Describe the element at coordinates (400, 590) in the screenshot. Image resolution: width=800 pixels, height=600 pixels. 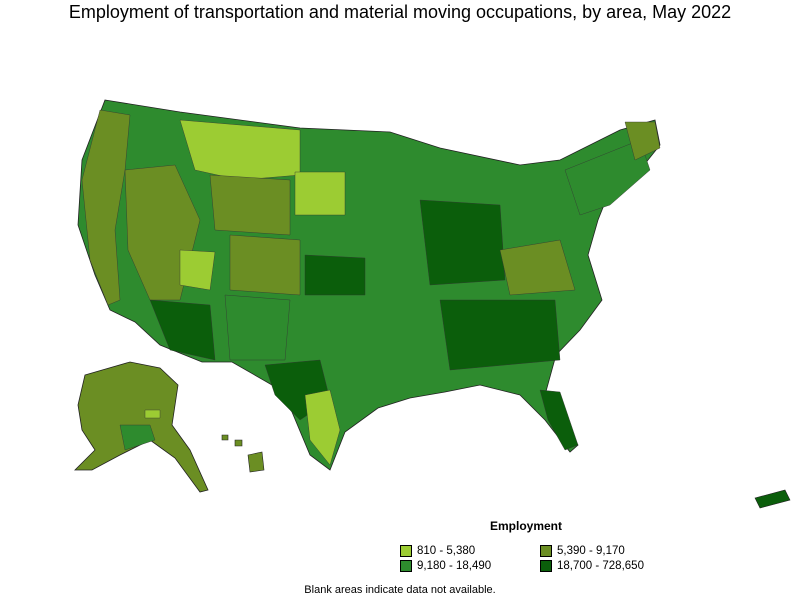
I see `data-availability-note: Blank areas indicate data not available.` at that location.